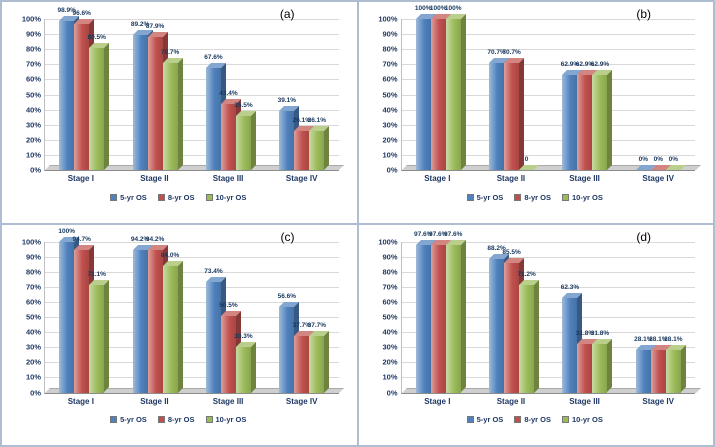  Describe the element at coordinates (81, 14) in the screenshot. I see `bar-value-label: 96.6%` at that location.